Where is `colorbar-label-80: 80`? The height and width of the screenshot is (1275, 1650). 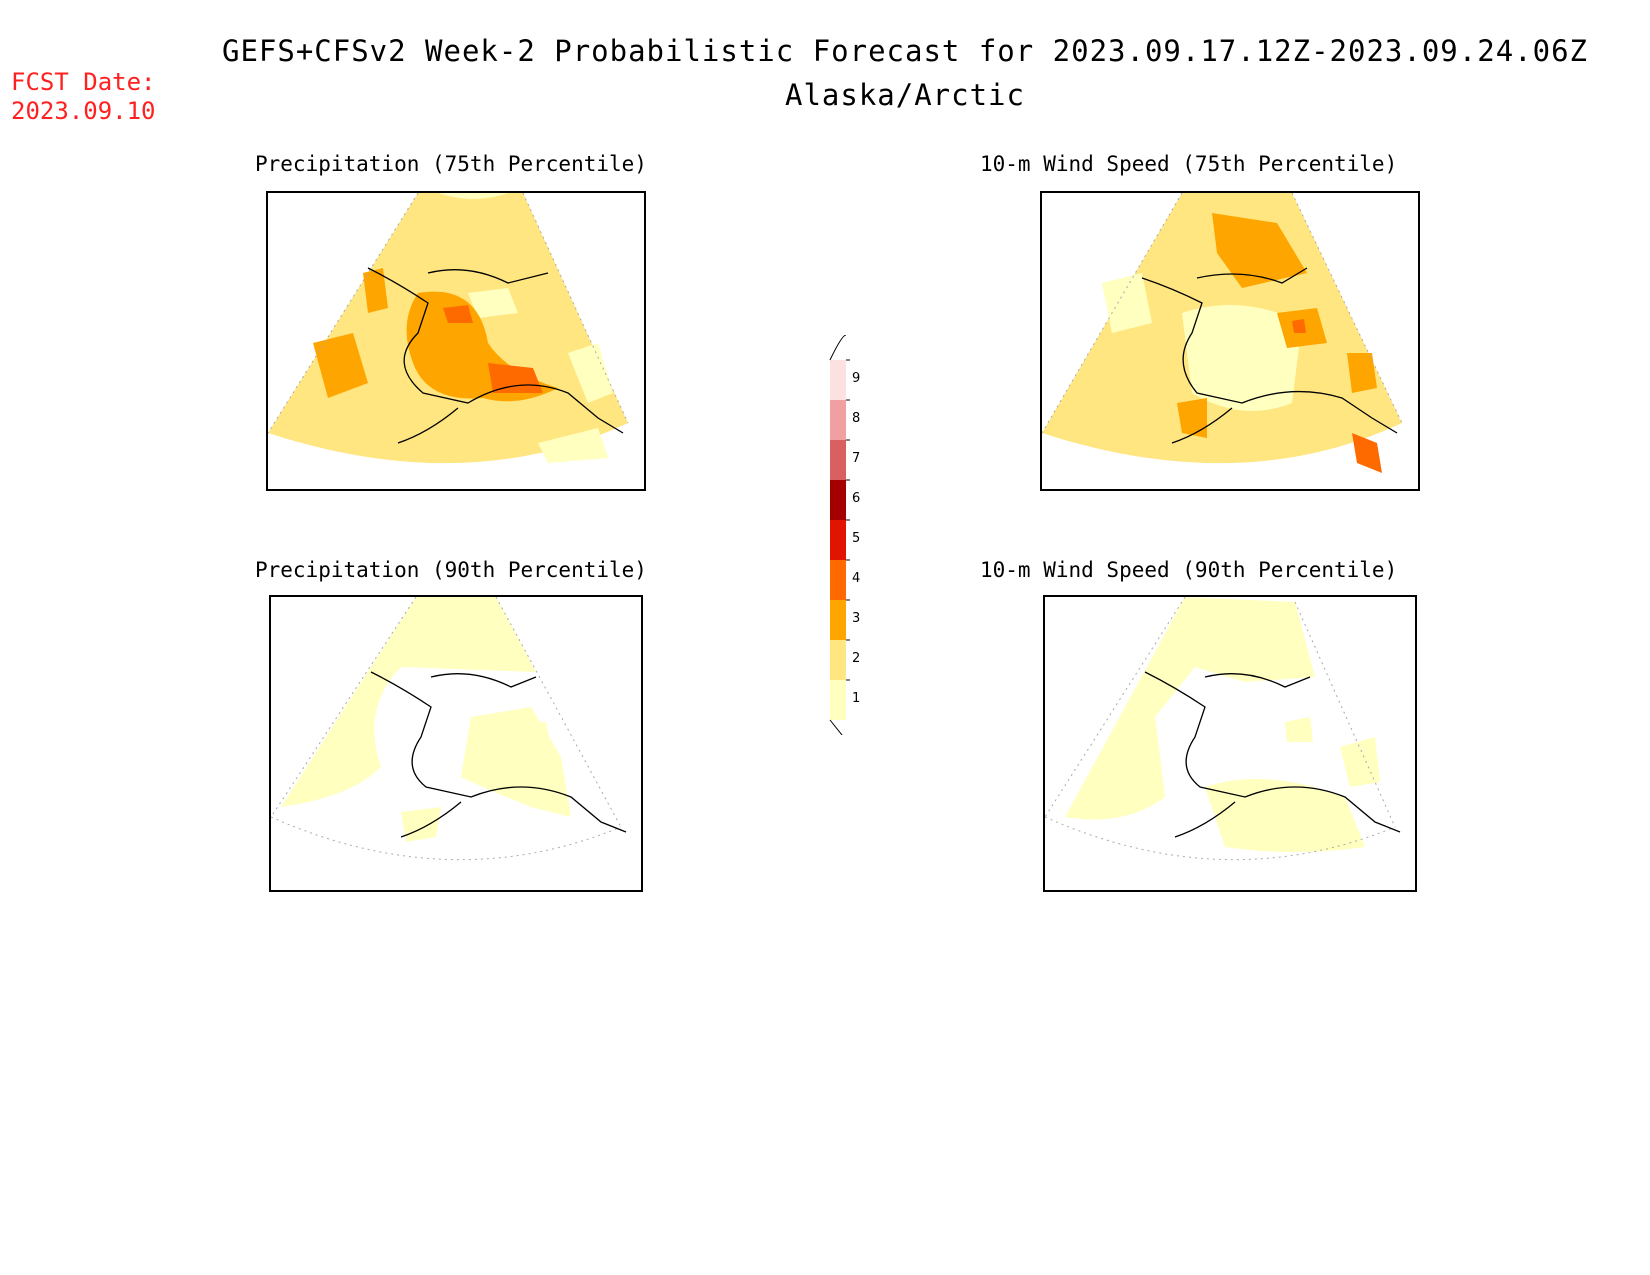
colorbar-label-80: 80 is located at coordinates (856, 418).